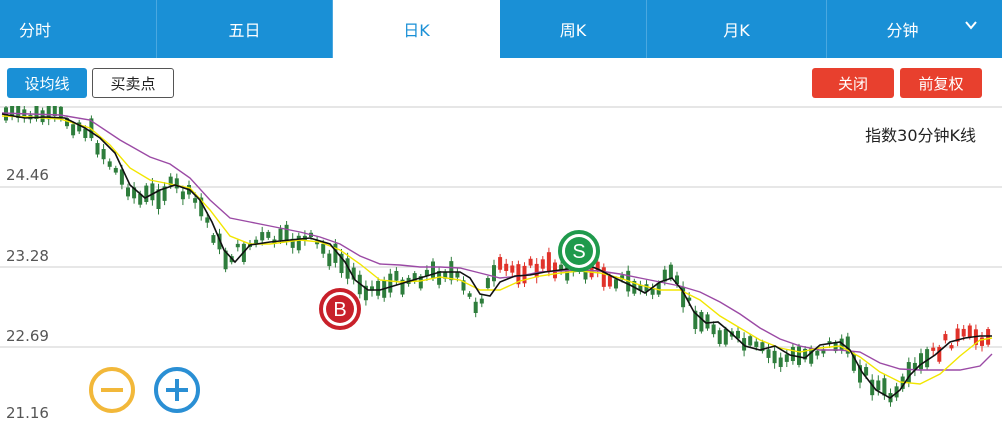  Describe the element at coordinates (341, 309) in the screenshot. I see `buy-point-marker: B` at that location.